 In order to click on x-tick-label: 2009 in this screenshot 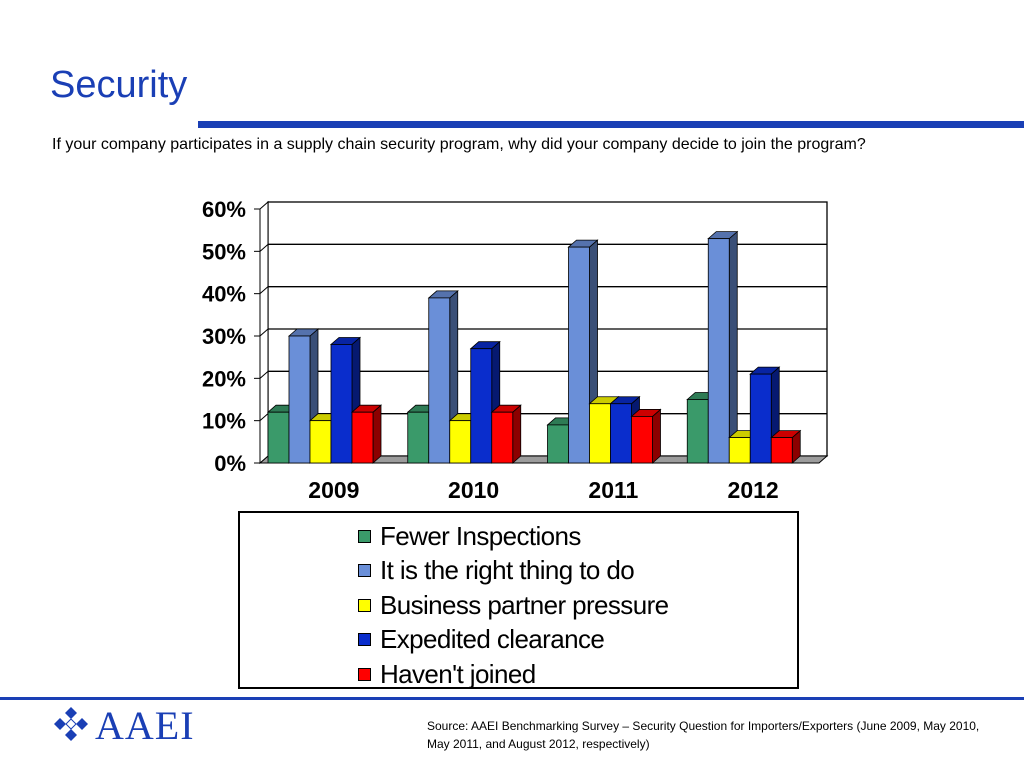, I will do `click(333, 490)`.